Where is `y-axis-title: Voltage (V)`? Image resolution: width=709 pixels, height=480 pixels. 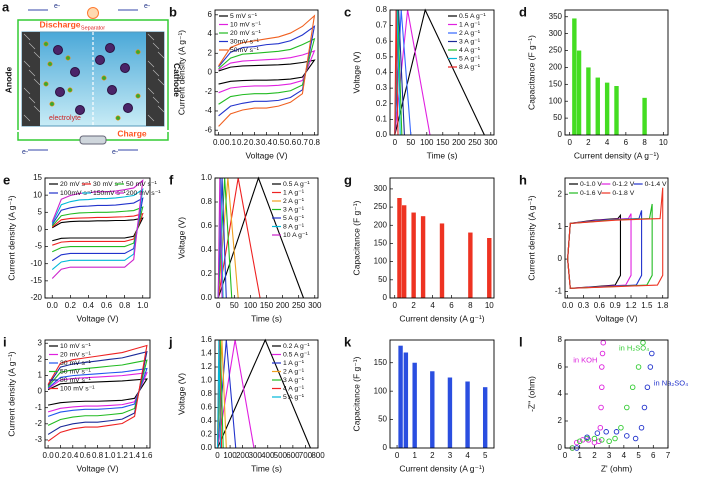 y-axis-title: Voltage (V) is located at coordinates (356, 72).